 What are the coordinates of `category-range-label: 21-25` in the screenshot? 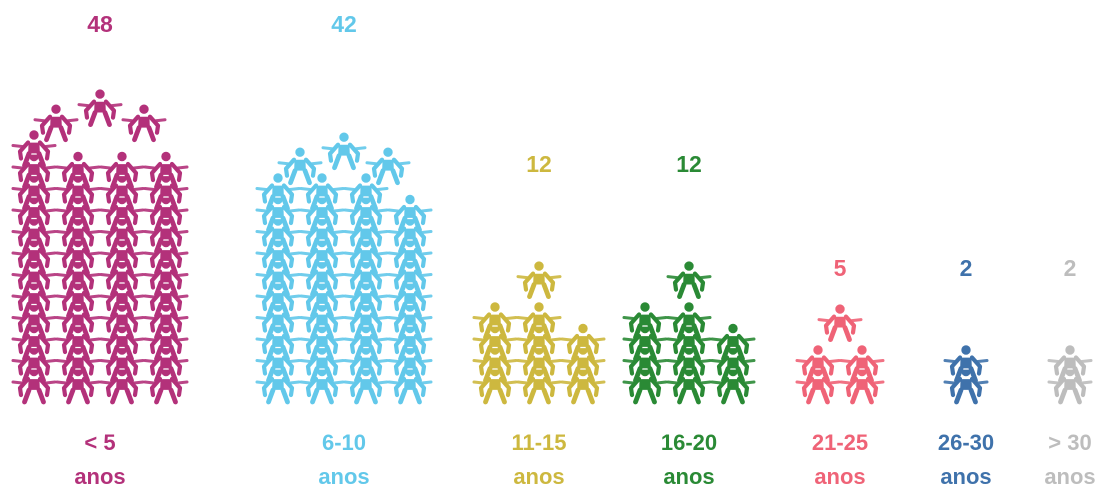 It's located at (840, 442).